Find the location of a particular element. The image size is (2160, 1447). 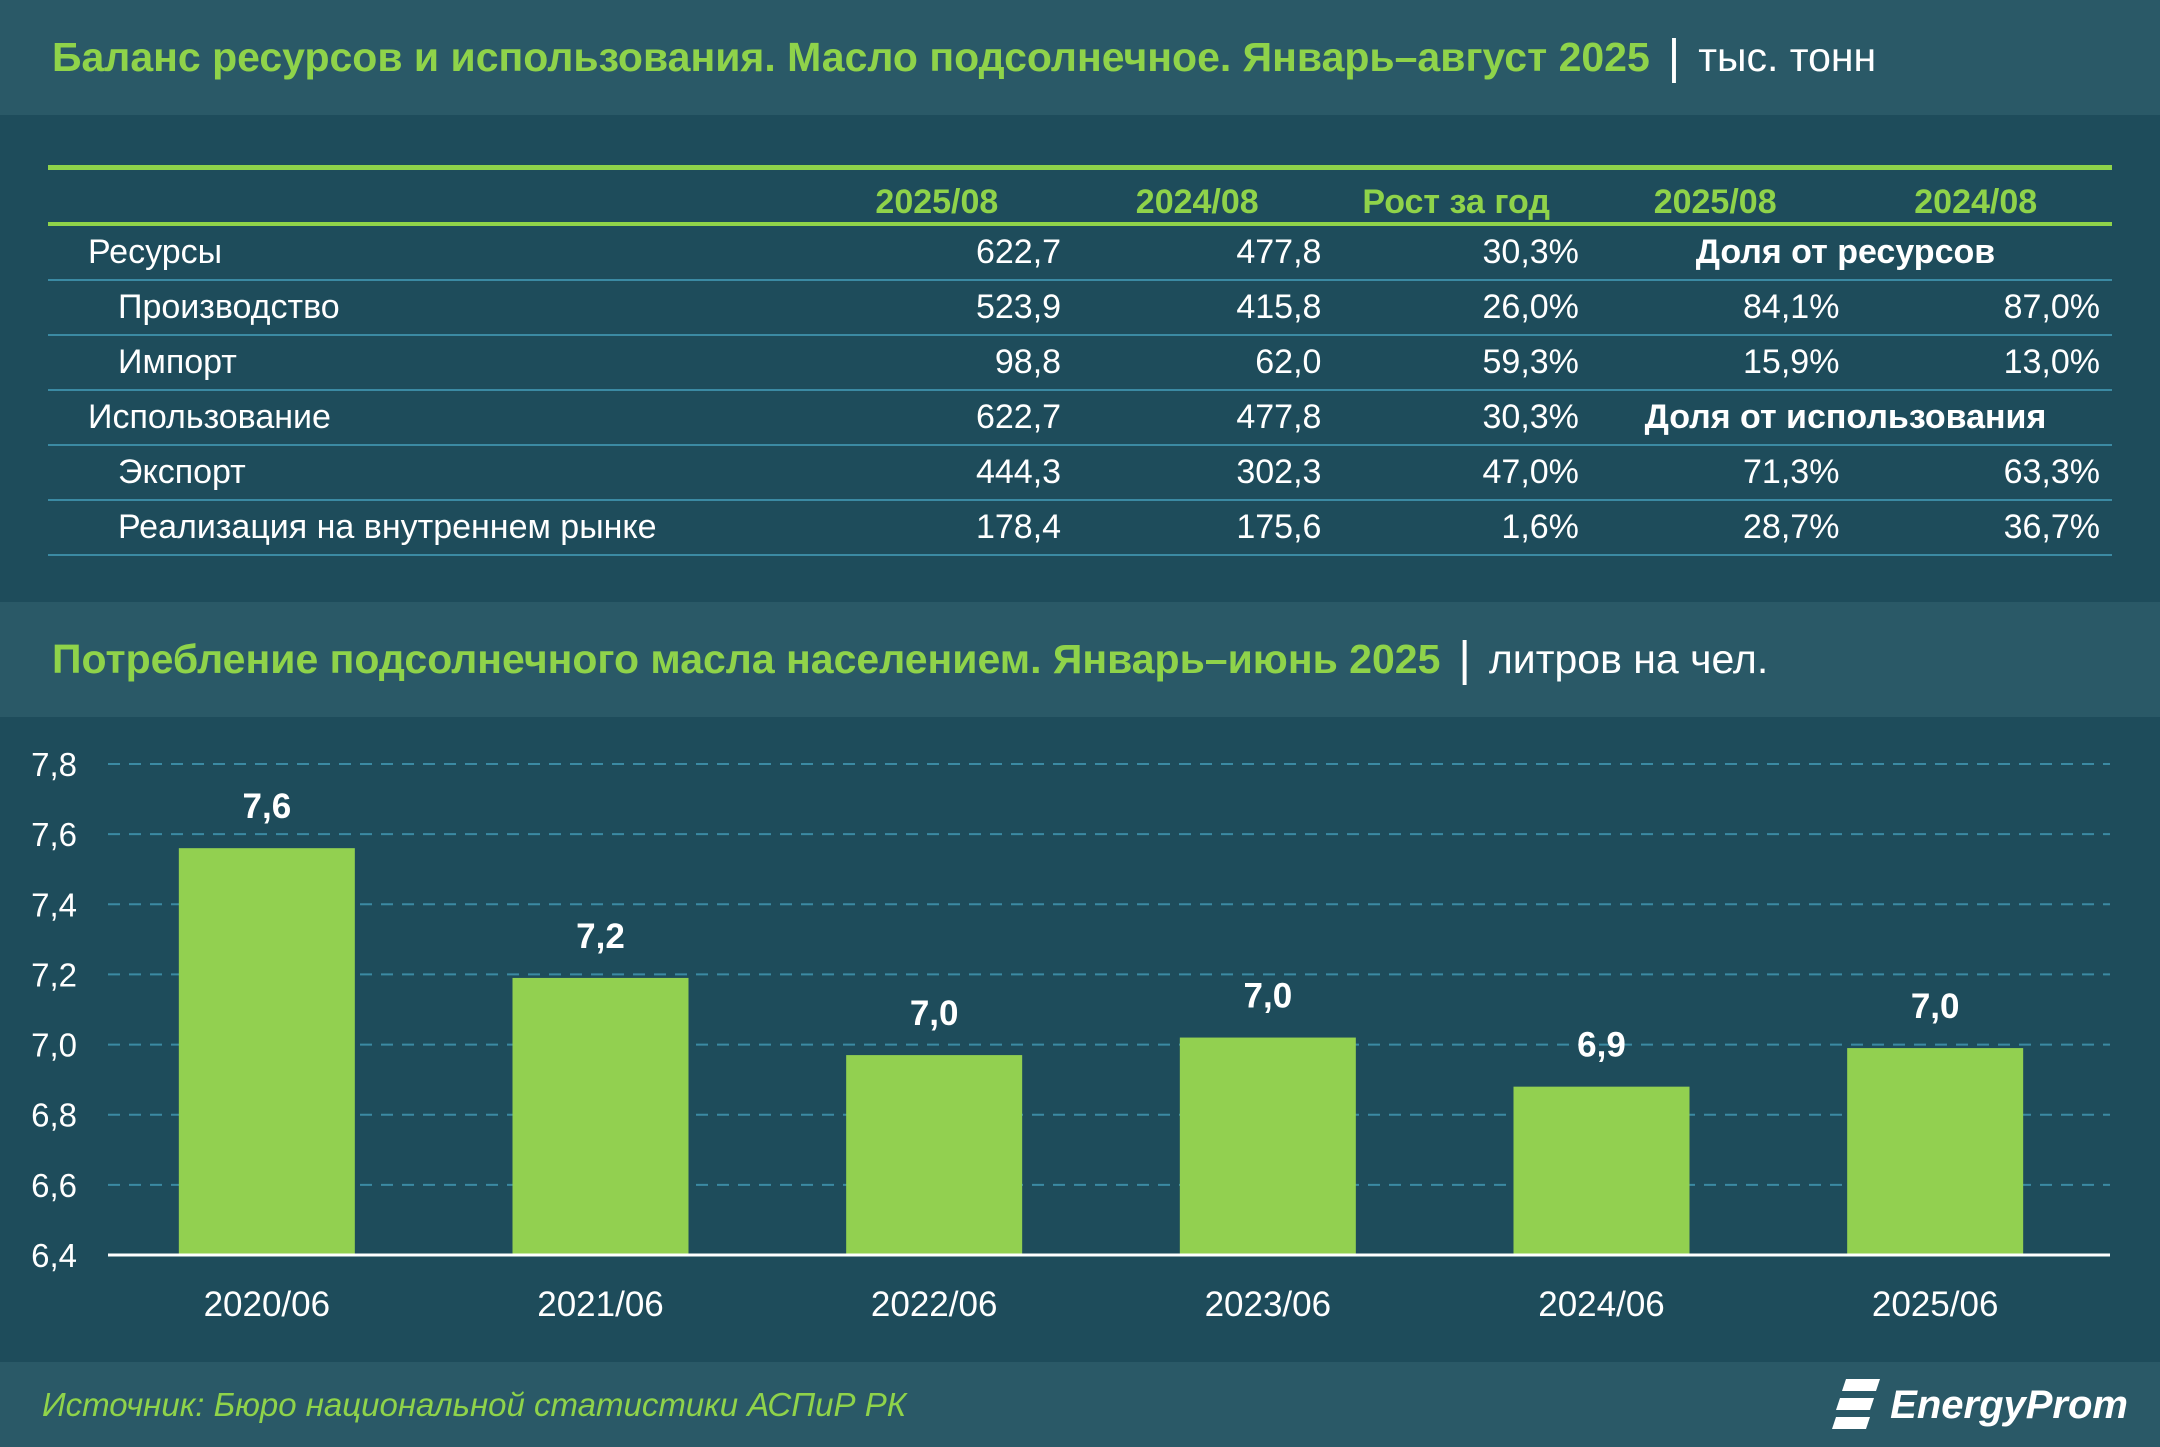

cell-2025: 523,9 is located at coordinates (1018, 307).